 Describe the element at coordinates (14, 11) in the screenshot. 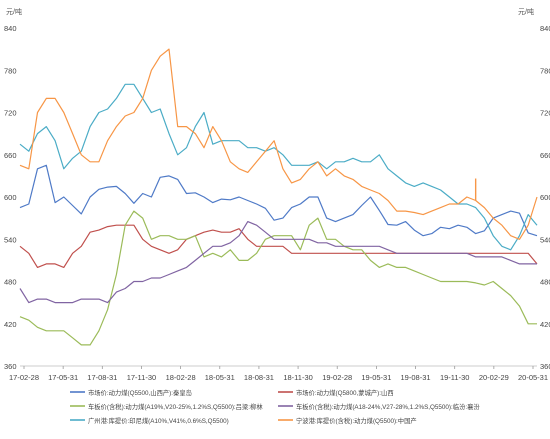

I see `left-unit-label: 元/吨` at that location.